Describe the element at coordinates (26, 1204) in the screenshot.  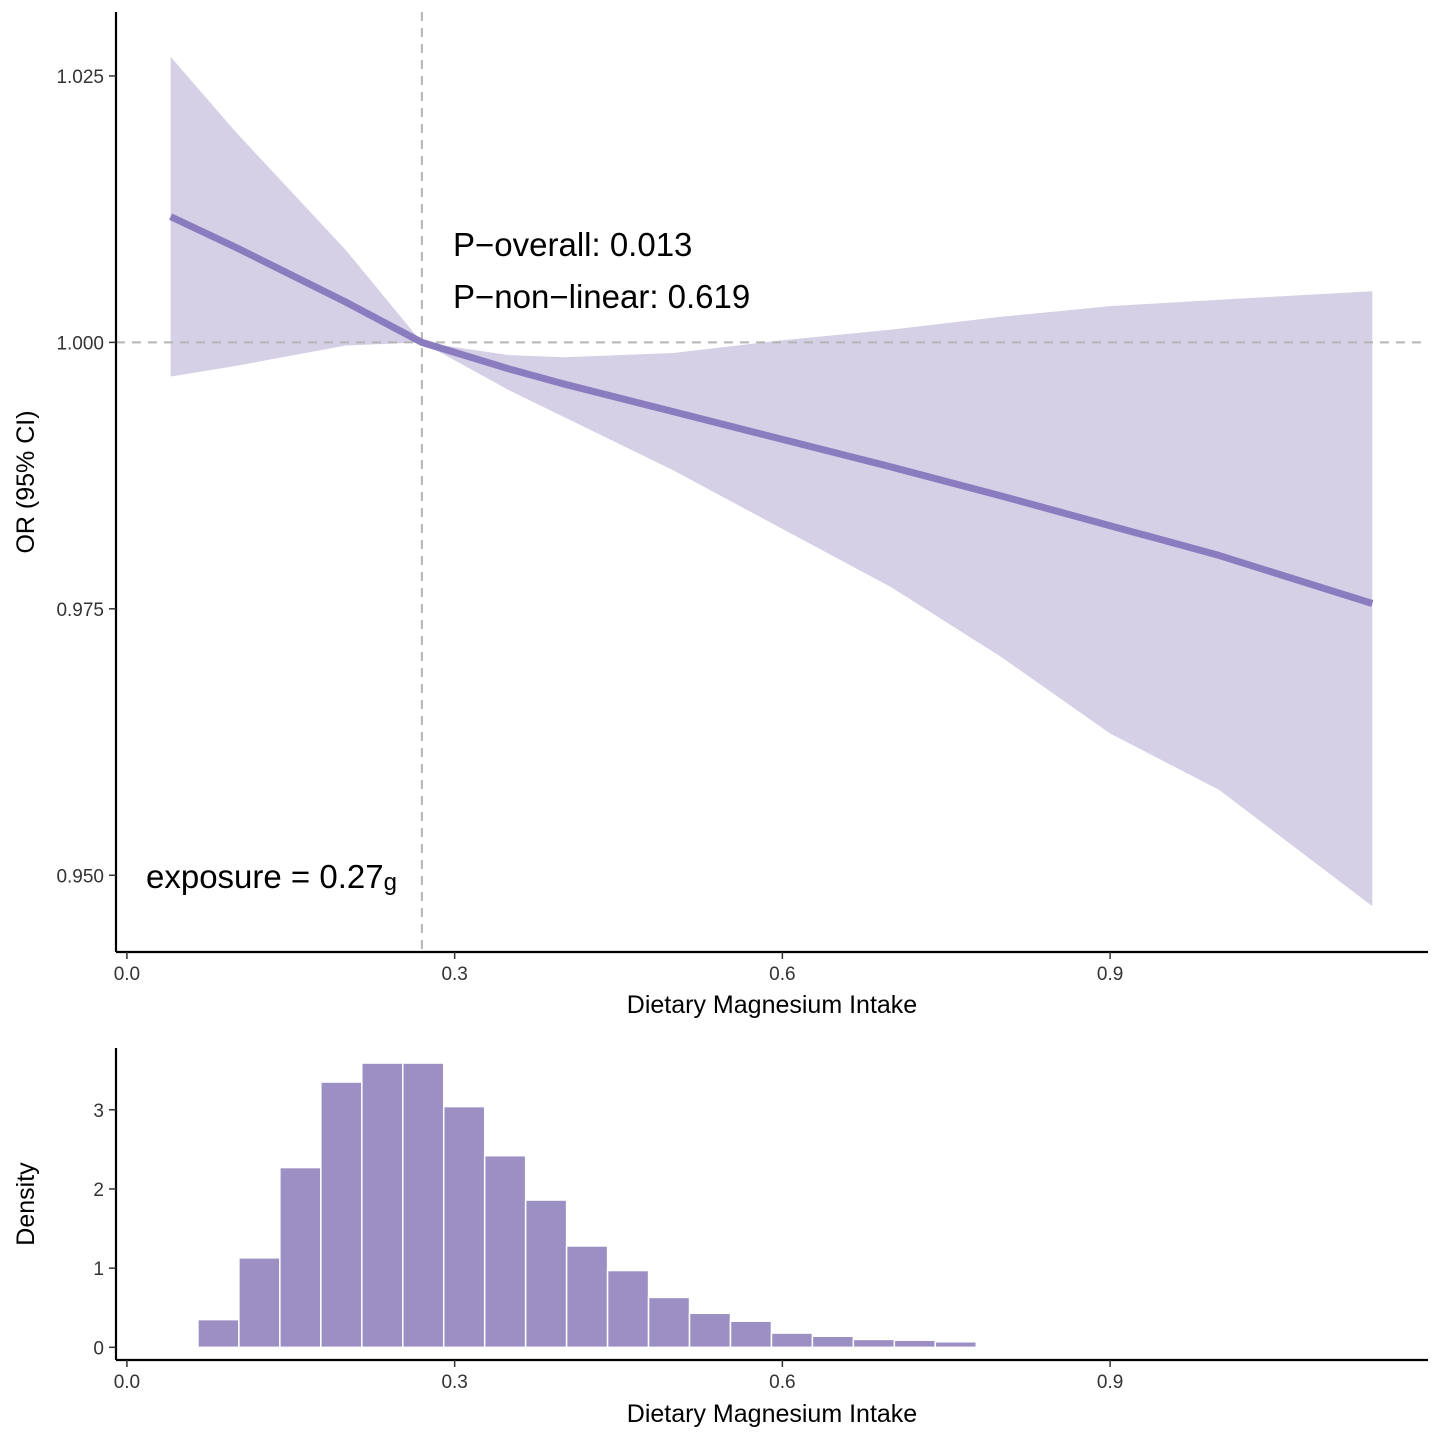
I see `bottom-y-axis-label: Density` at that location.